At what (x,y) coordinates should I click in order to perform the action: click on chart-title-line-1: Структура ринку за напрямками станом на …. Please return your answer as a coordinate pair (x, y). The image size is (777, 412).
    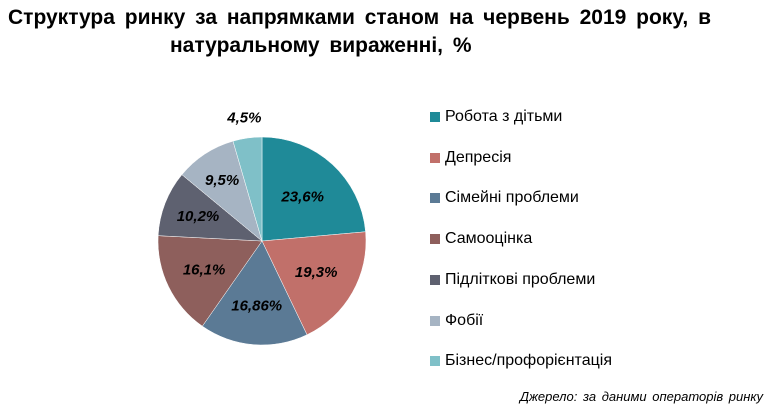
    Looking at the image, I should click on (359, 17).